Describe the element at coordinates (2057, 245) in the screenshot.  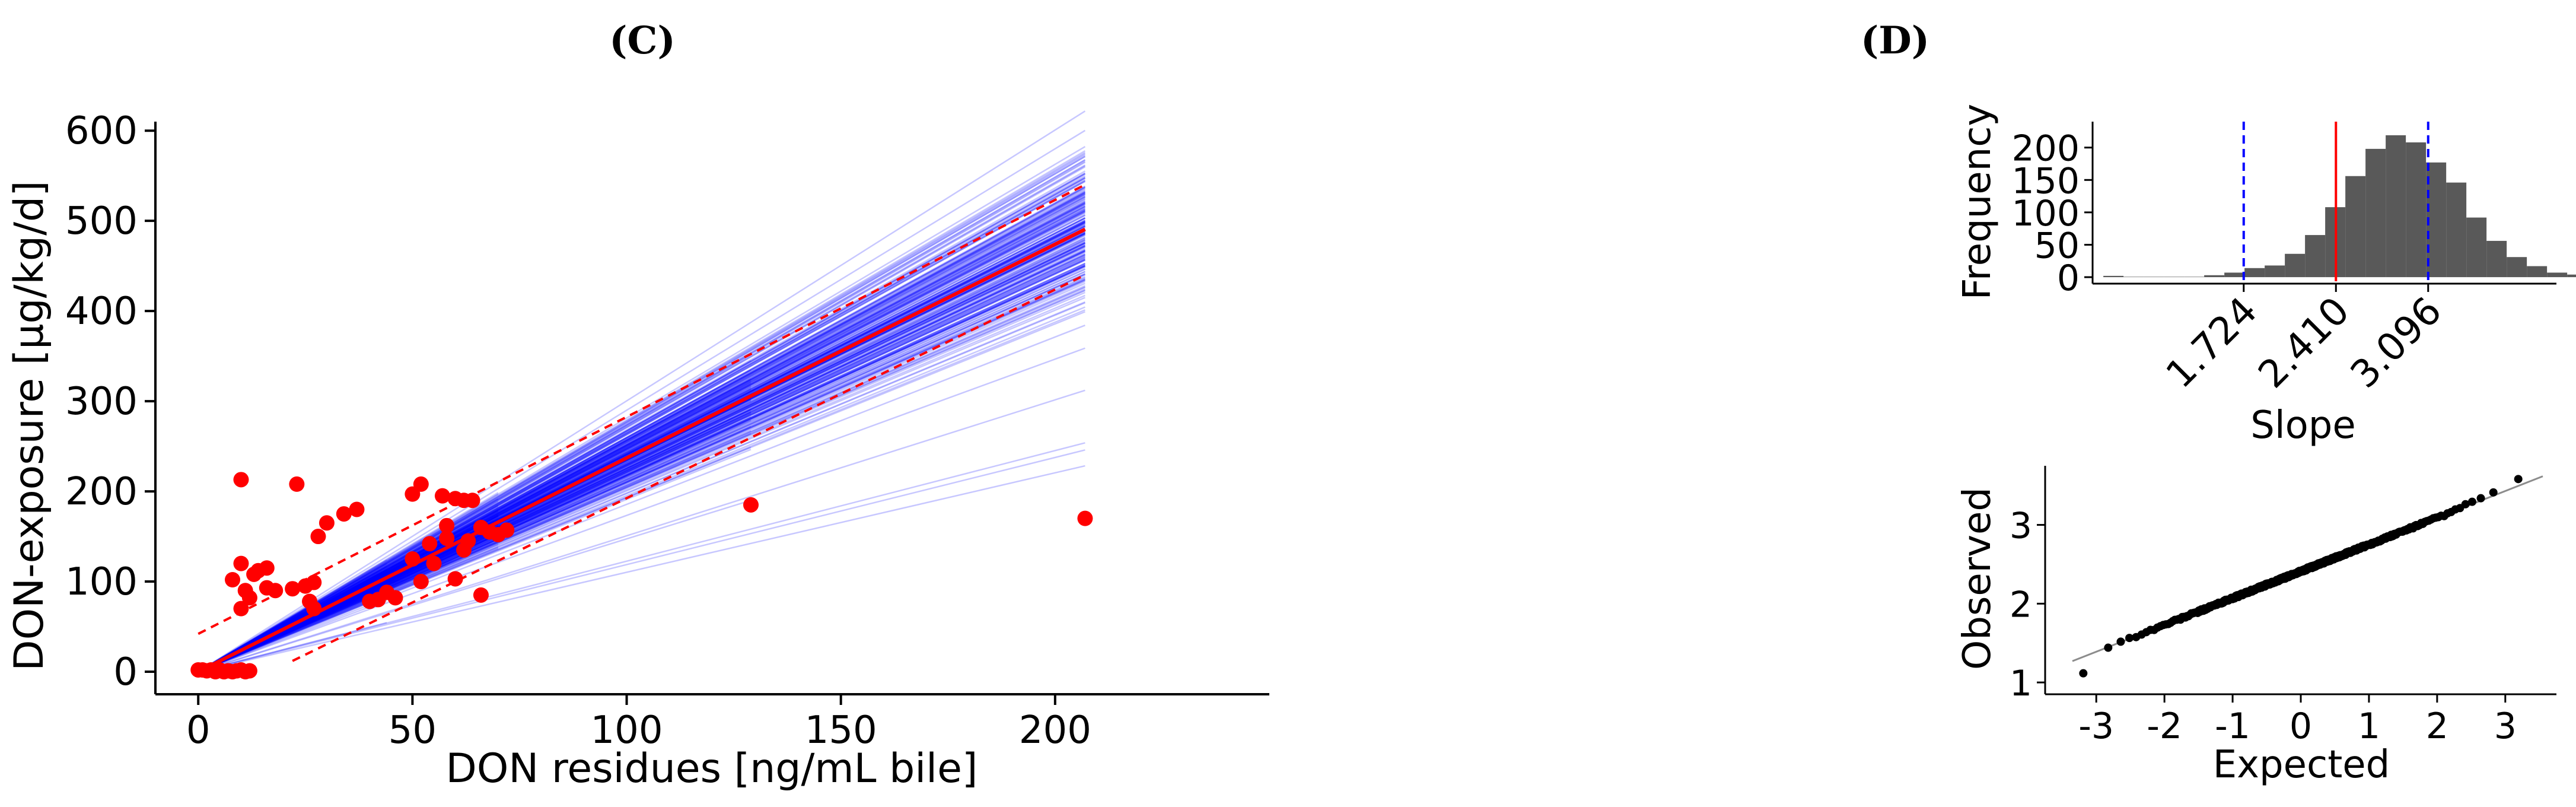
I see `y-tick-label: 50` at that location.